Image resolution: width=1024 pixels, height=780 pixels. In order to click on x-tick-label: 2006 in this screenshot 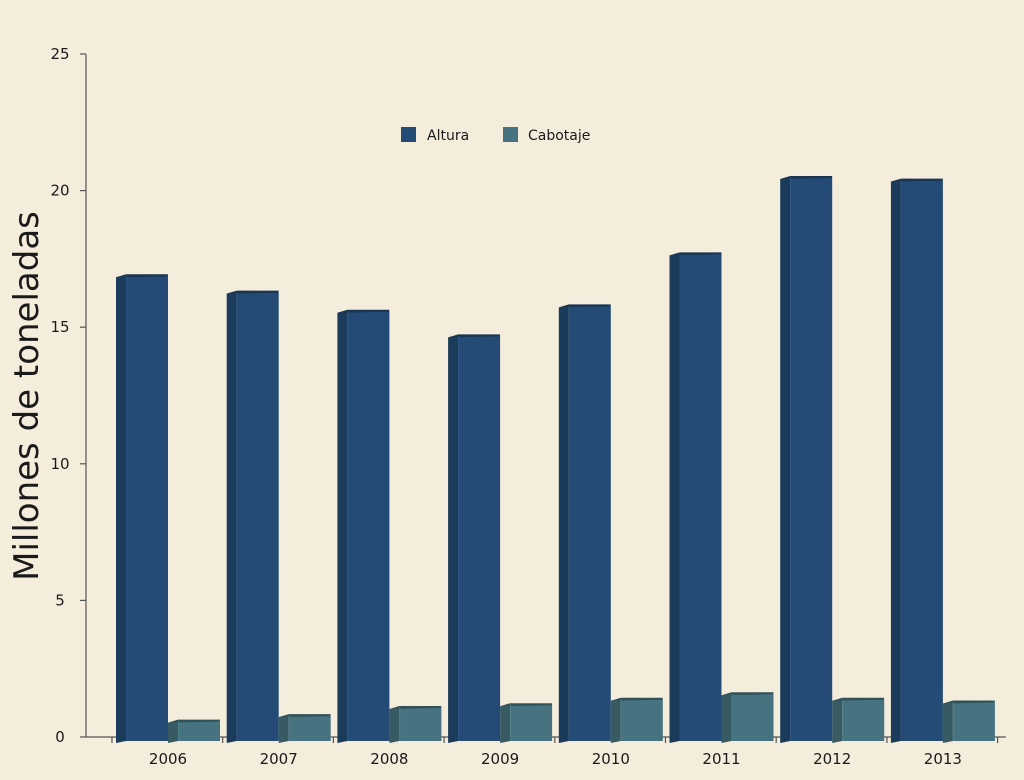, I will do `click(168, 759)`.